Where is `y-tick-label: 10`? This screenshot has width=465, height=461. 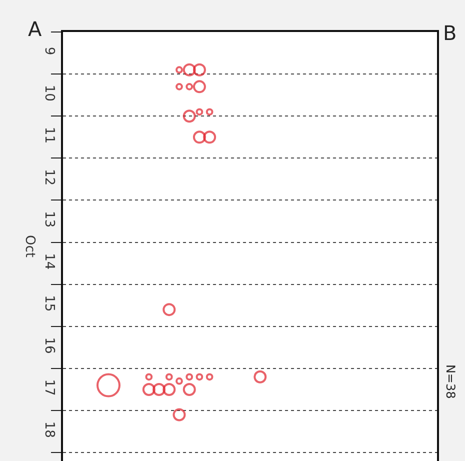 y-tick-label: 10 is located at coordinates (48, 93).